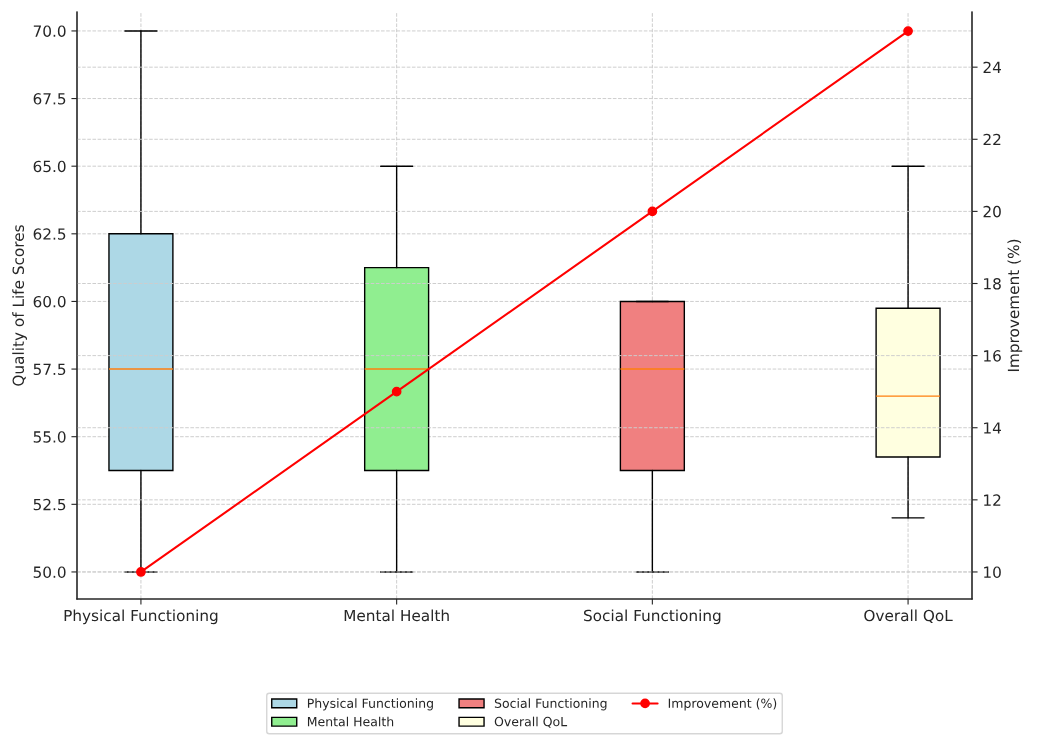 The image size is (1045, 735). What do you see at coordinates (1015, 305) in the screenshot?
I see `y2-axis-title: Improvement (%)` at bounding box center [1015, 305].